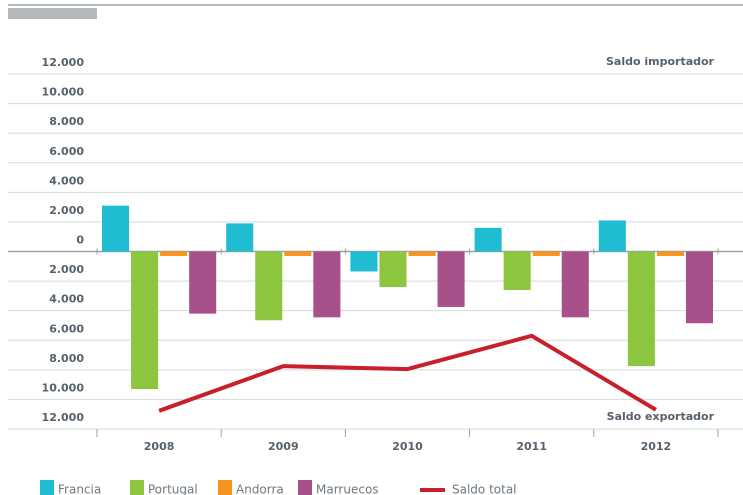 The image size is (743, 495). Describe the element at coordinates (173, 489) in the screenshot. I see `legend-label: Portugal` at that location.